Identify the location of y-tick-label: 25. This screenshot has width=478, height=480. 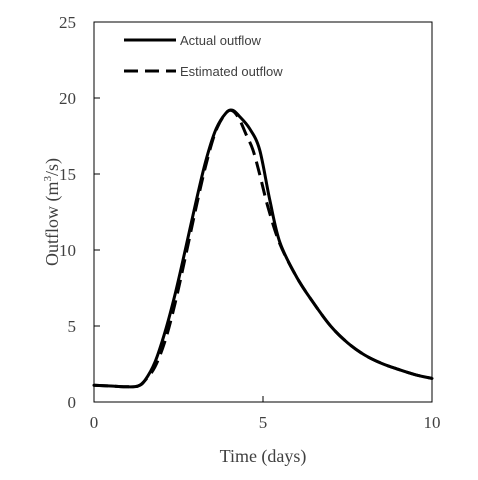
(67, 22).